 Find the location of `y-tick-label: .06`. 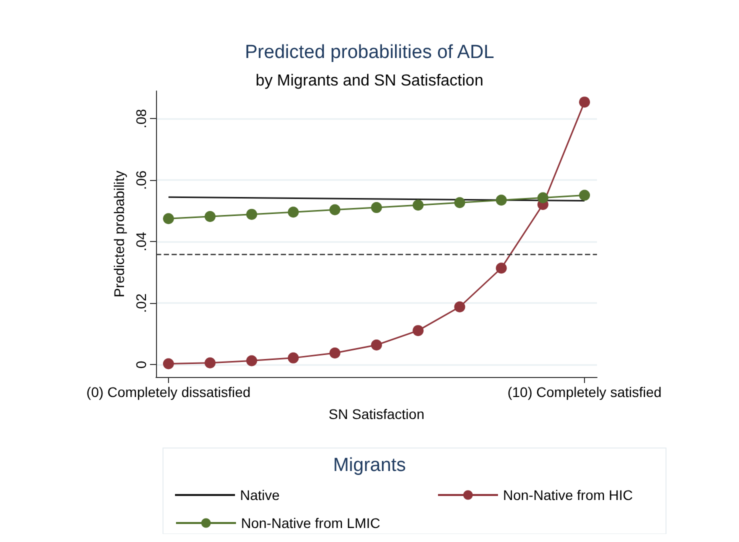

y-tick-label: .06 is located at coordinates (141, 180).